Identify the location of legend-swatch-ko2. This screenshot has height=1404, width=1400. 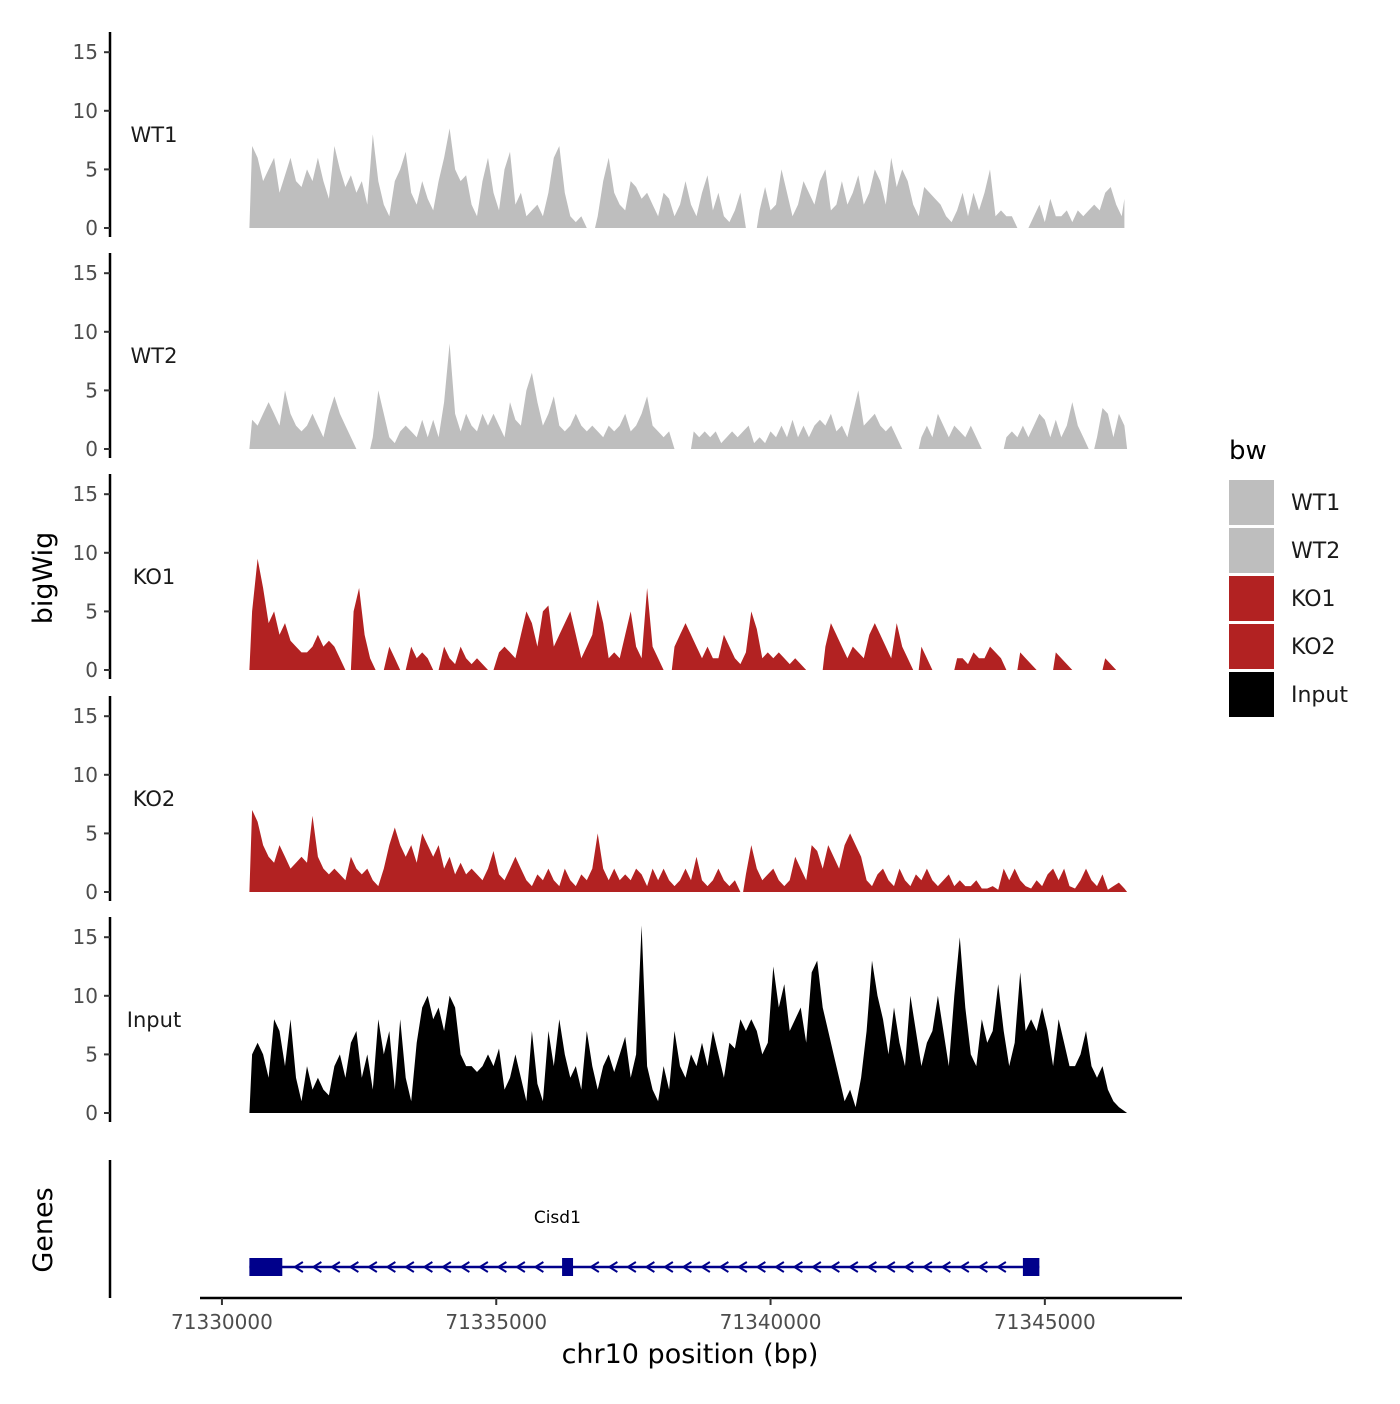
(1251, 646).